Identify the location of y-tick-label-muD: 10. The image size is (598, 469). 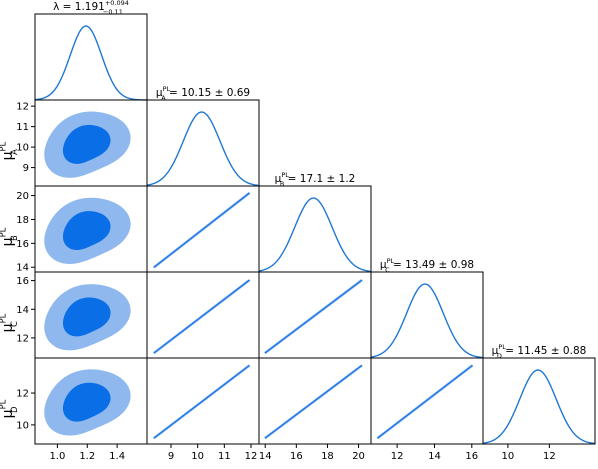
(22, 425).